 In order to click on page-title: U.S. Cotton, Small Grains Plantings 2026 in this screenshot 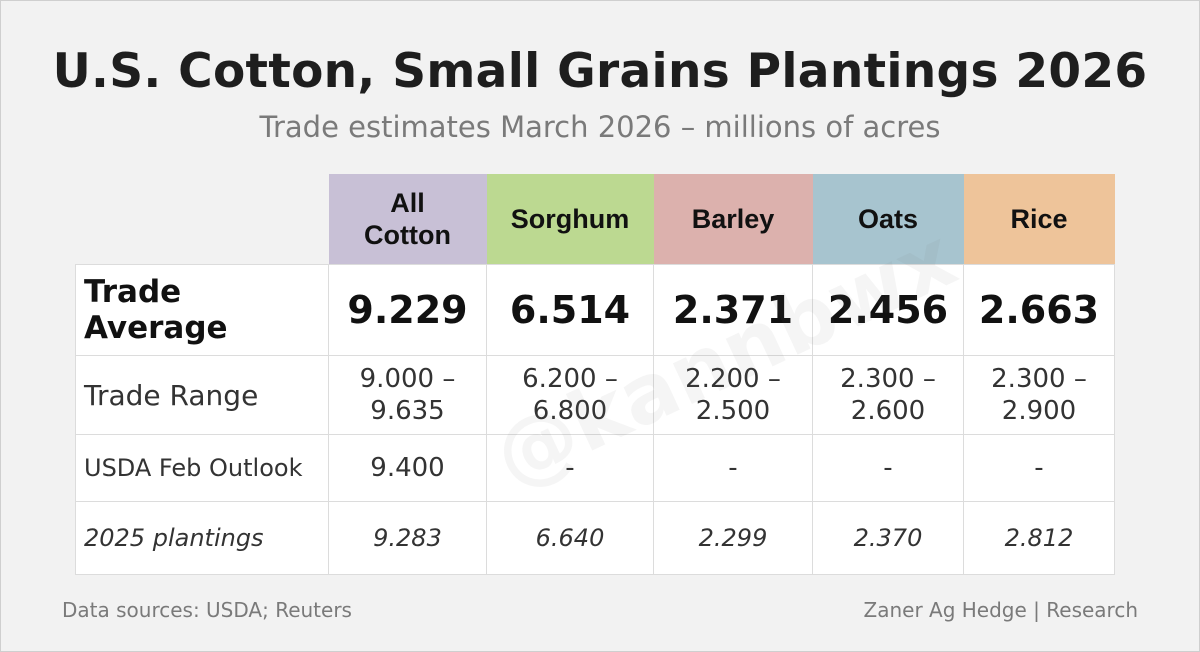, I will do `click(600, 71)`.